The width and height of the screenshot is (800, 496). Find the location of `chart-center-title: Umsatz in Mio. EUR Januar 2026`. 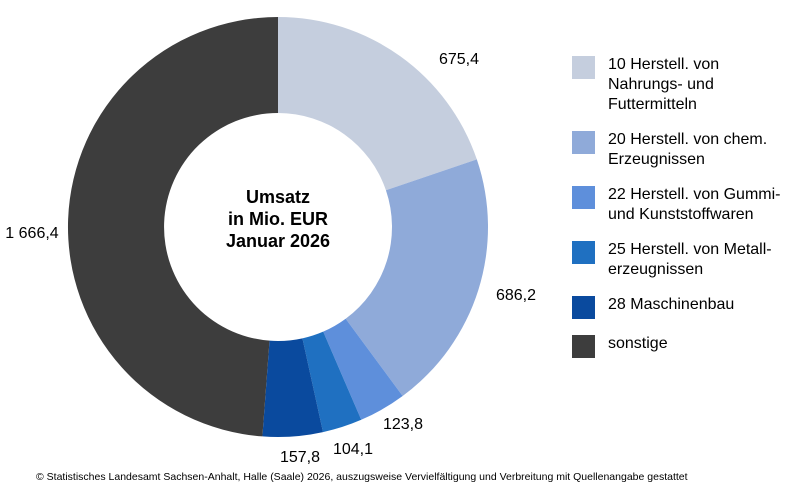

chart-center-title: Umsatz in Mio. EUR Januar 2026 is located at coordinates (278, 219).